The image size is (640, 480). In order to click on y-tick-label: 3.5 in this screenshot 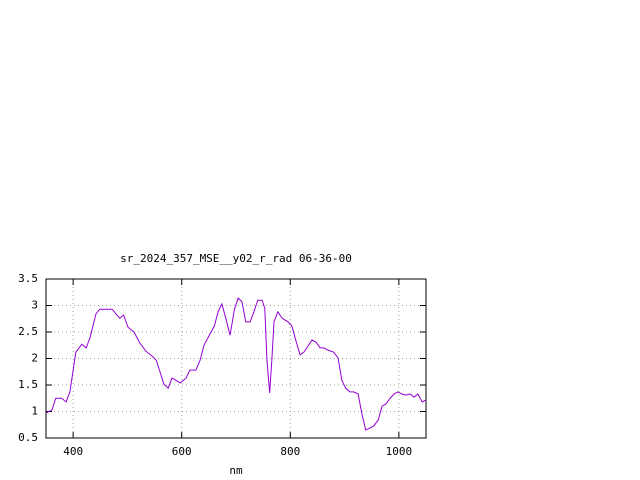, I will do `click(28, 278)`.